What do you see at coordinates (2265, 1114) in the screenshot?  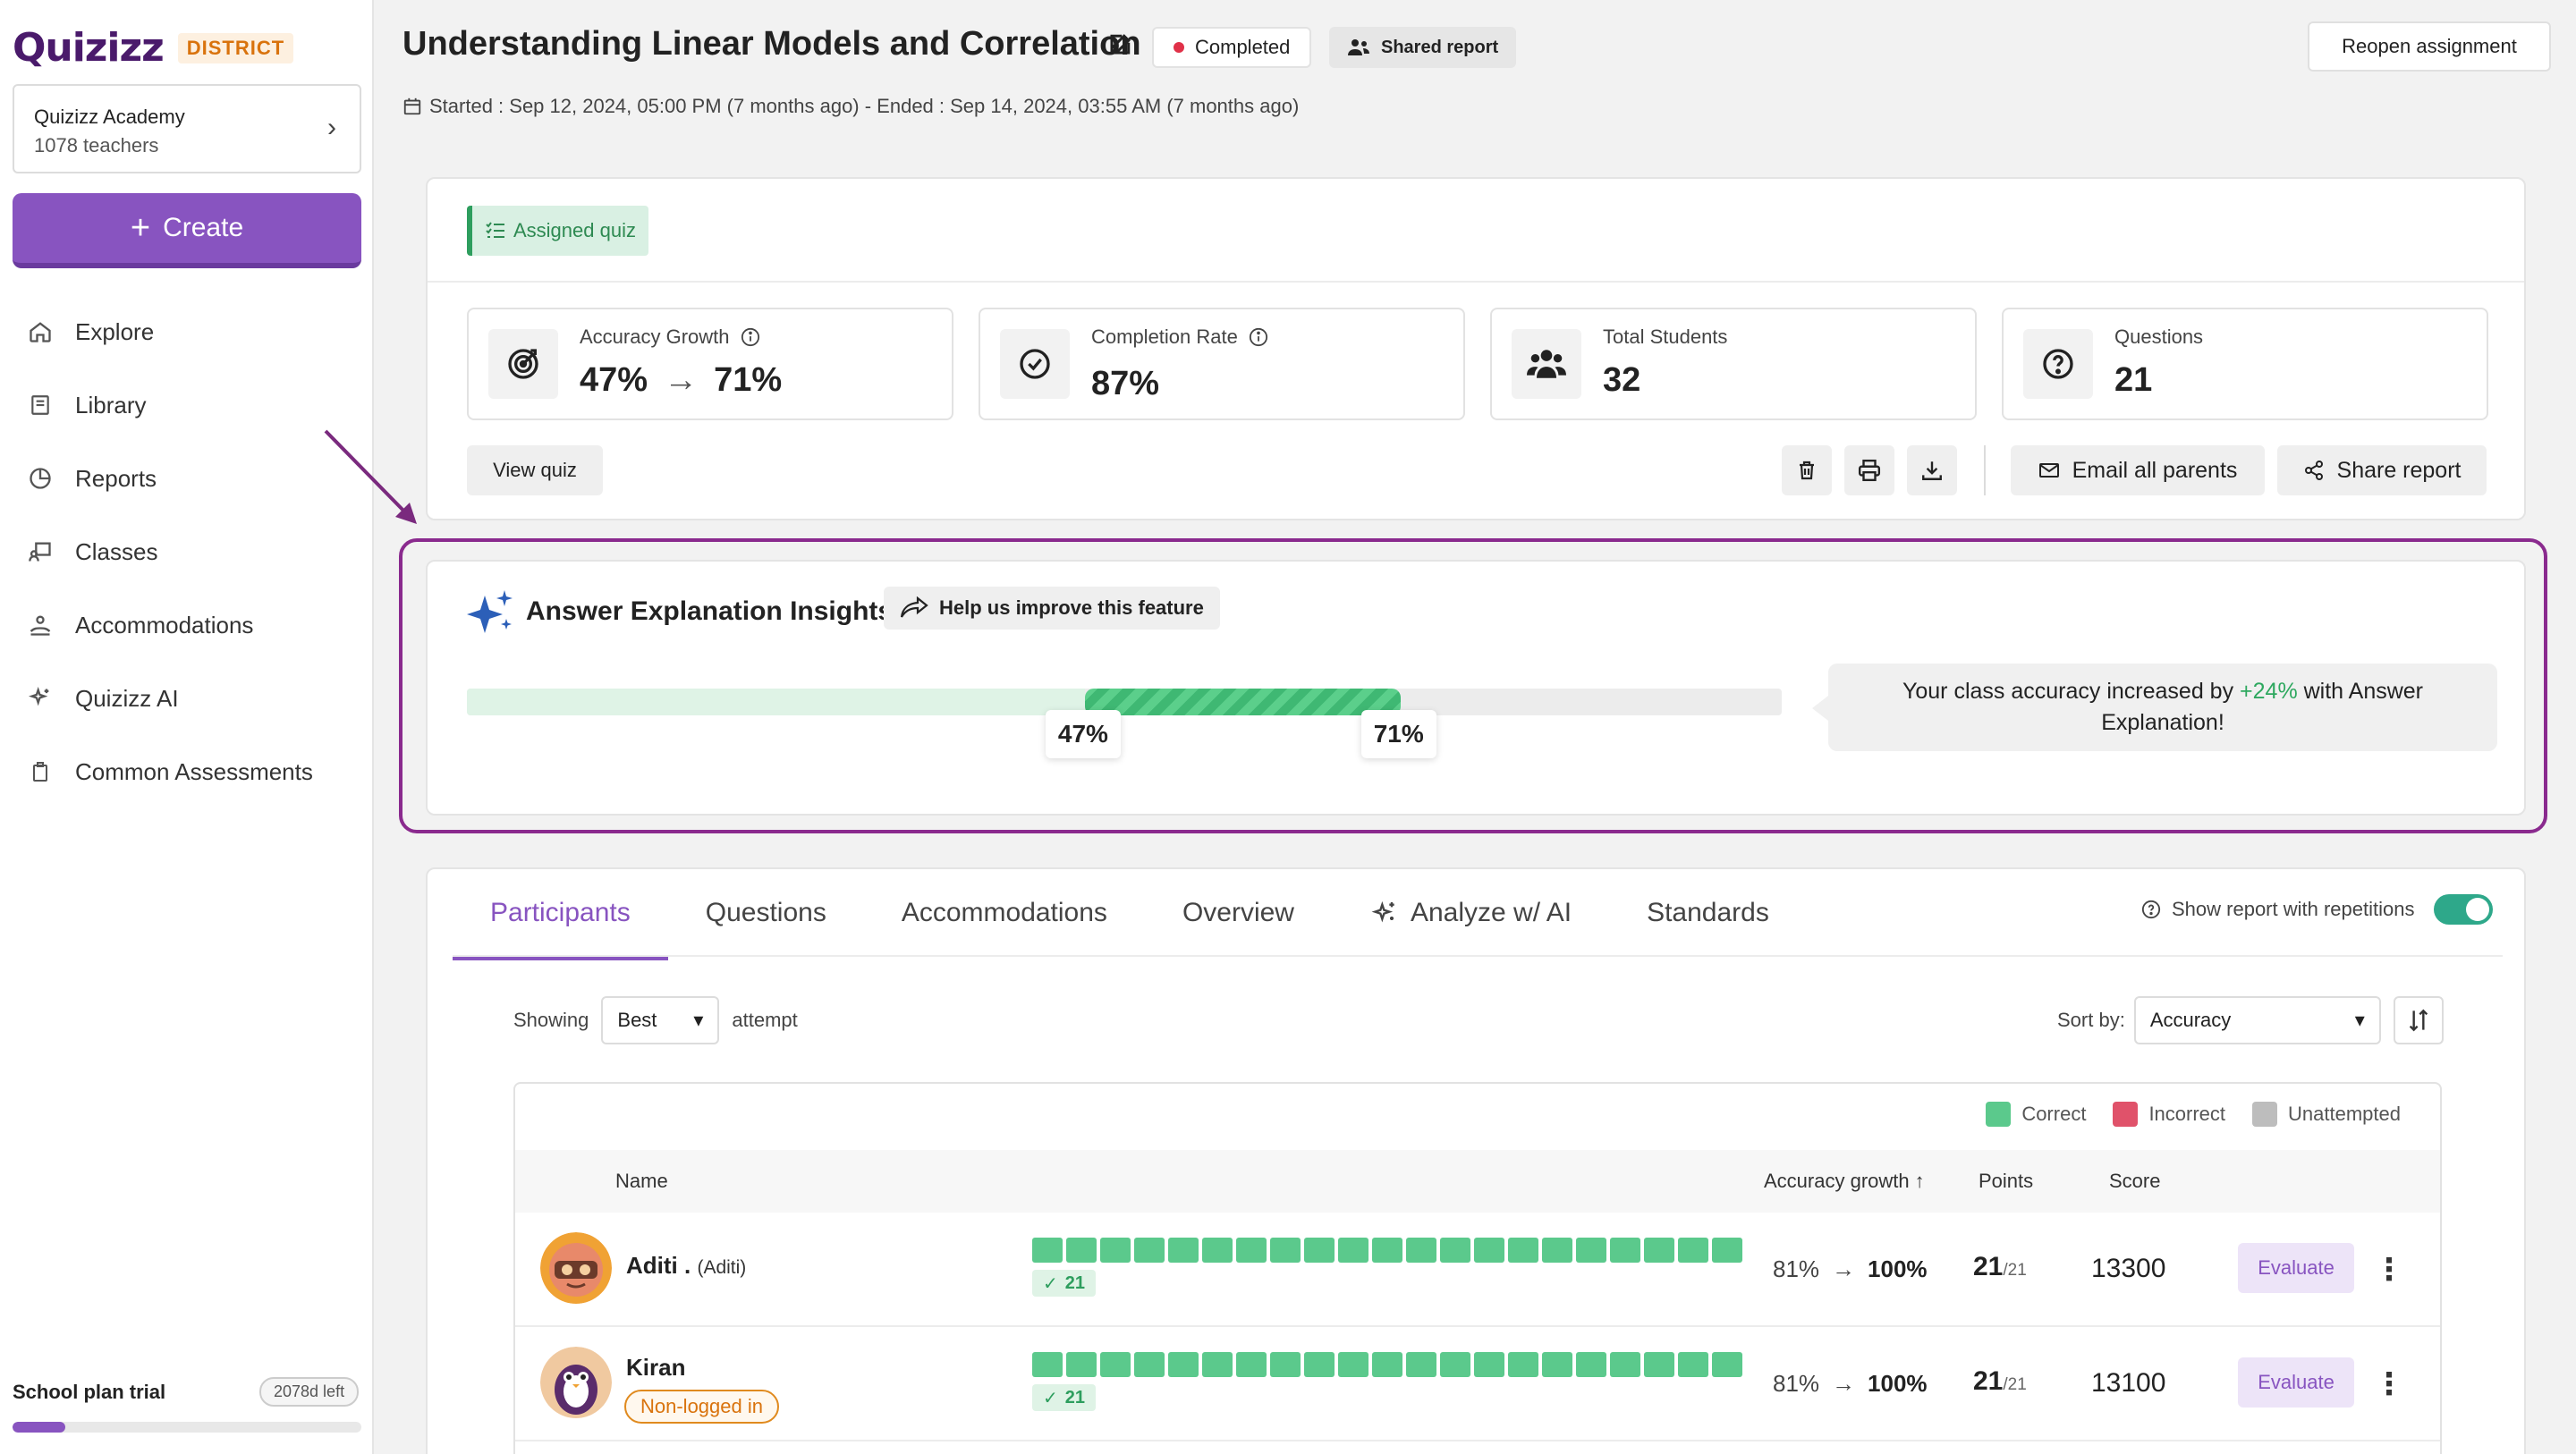 I see `legend-swatch` at bounding box center [2265, 1114].